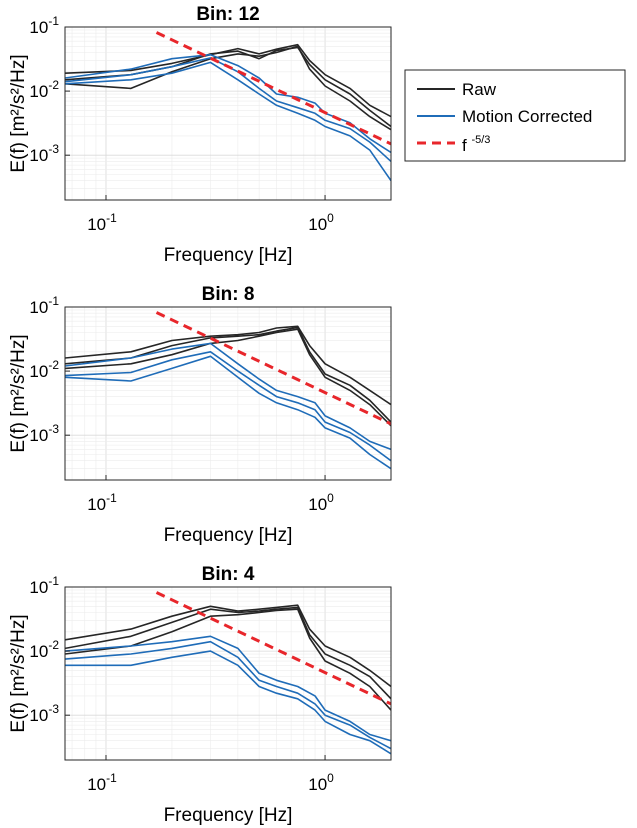 Image resolution: width=637 pixels, height=828 pixels. I want to click on legend: Raw Motion Corrected f -5/3, so click(515, 115).